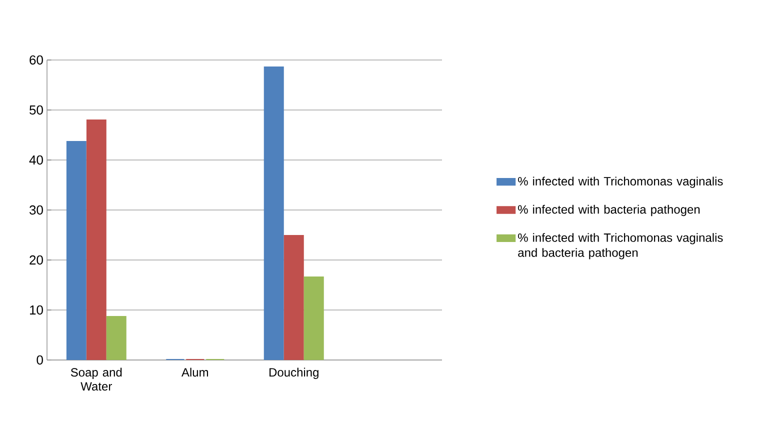 The width and height of the screenshot is (771, 425). I want to click on y-tick-label: 30, so click(36, 210).